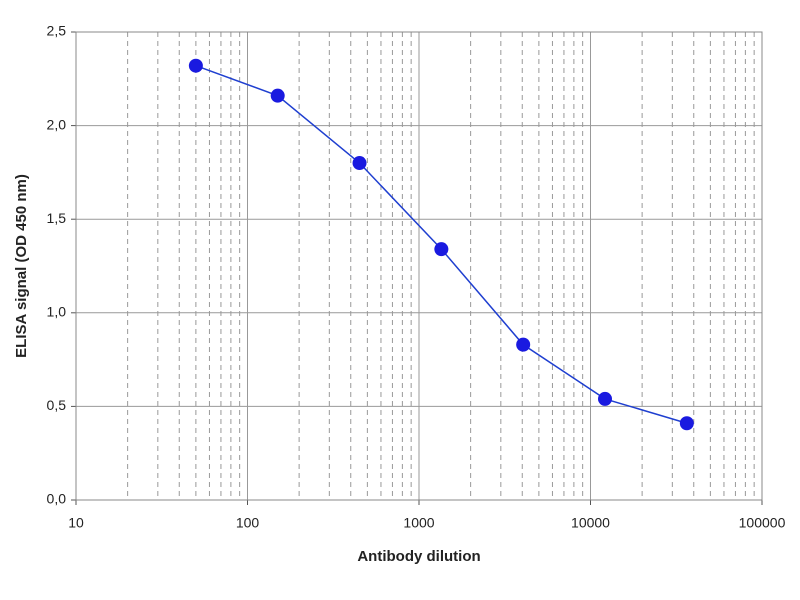  What do you see at coordinates (57, 124) in the screenshot?
I see `y-tick-label: 2,0` at bounding box center [57, 124].